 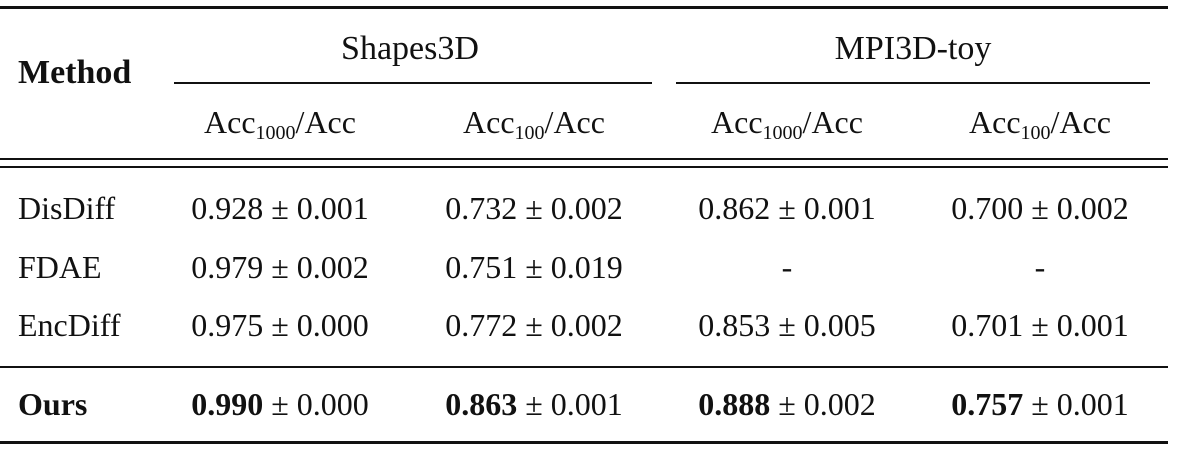 I want to click on value-cell: 0.757 ± 0.001, so click(x=1040, y=404).